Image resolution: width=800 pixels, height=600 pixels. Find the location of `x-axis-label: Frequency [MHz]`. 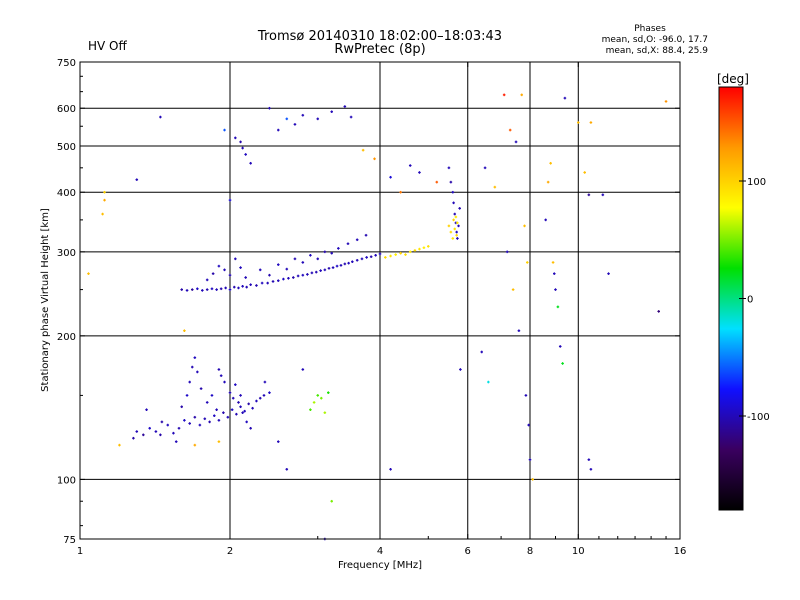

x-axis-label: Frequency [MHz] is located at coordinates (380, 565).